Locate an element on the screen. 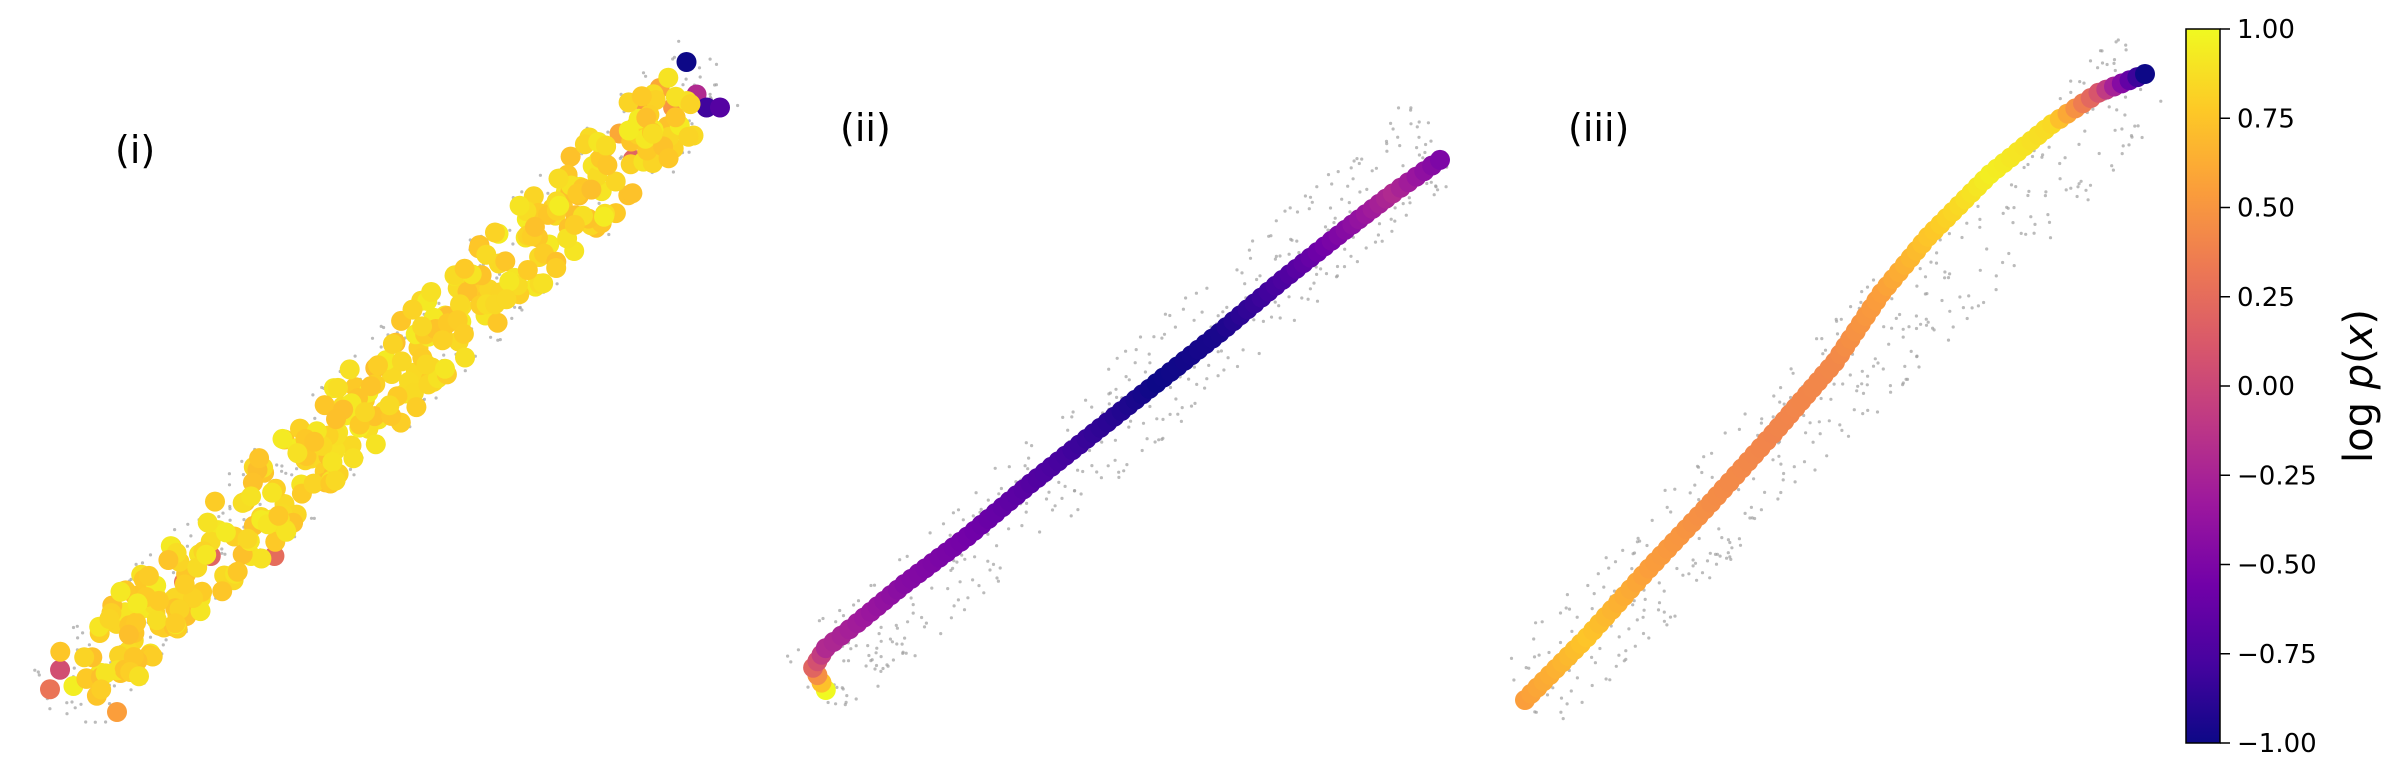 This screenshot has height=779, width=2401. colorbar-tick-label: 0.00 is located at coordinates (2266, 387).